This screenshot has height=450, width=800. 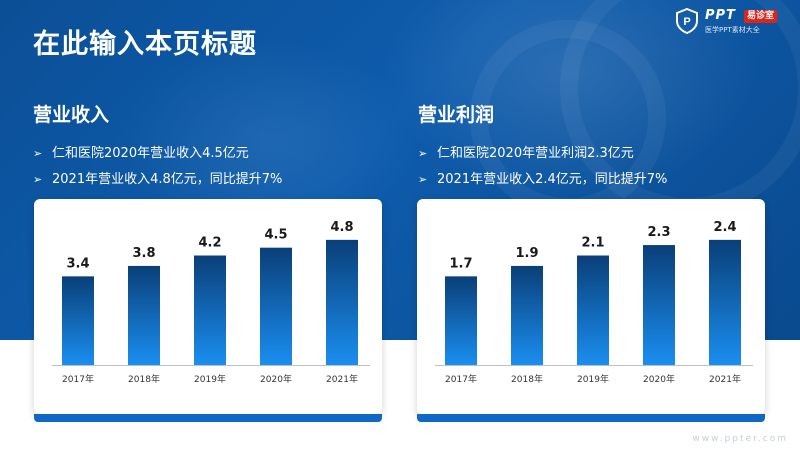 I want to click on brand-logo: P PPT 易诊室 医学PPT素材大全, so click(x=735, y=23).